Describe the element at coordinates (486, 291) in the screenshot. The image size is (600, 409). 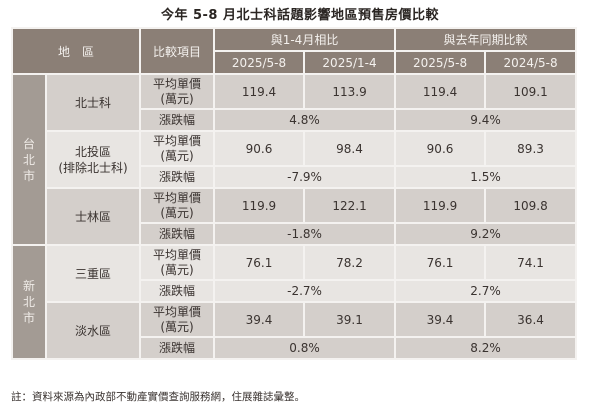
I see `change-cell: 2.7%` at that location.